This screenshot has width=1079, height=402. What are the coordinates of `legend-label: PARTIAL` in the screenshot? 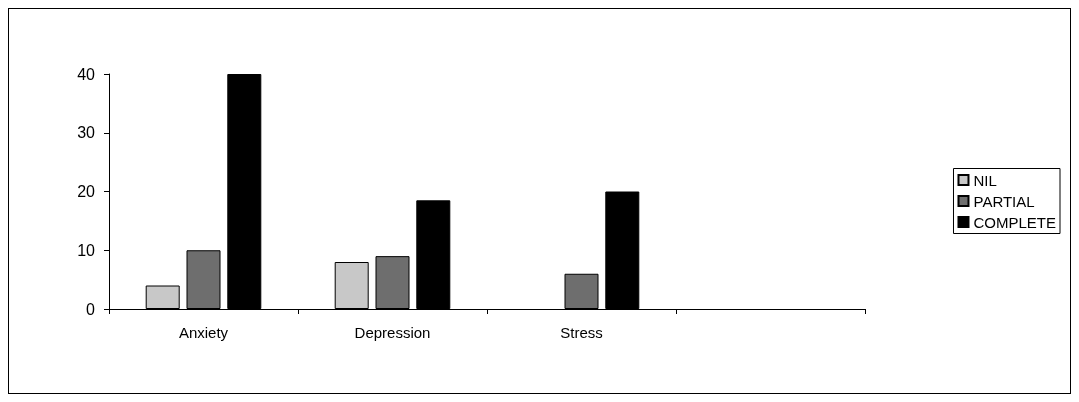 It's located at (1004, 201).